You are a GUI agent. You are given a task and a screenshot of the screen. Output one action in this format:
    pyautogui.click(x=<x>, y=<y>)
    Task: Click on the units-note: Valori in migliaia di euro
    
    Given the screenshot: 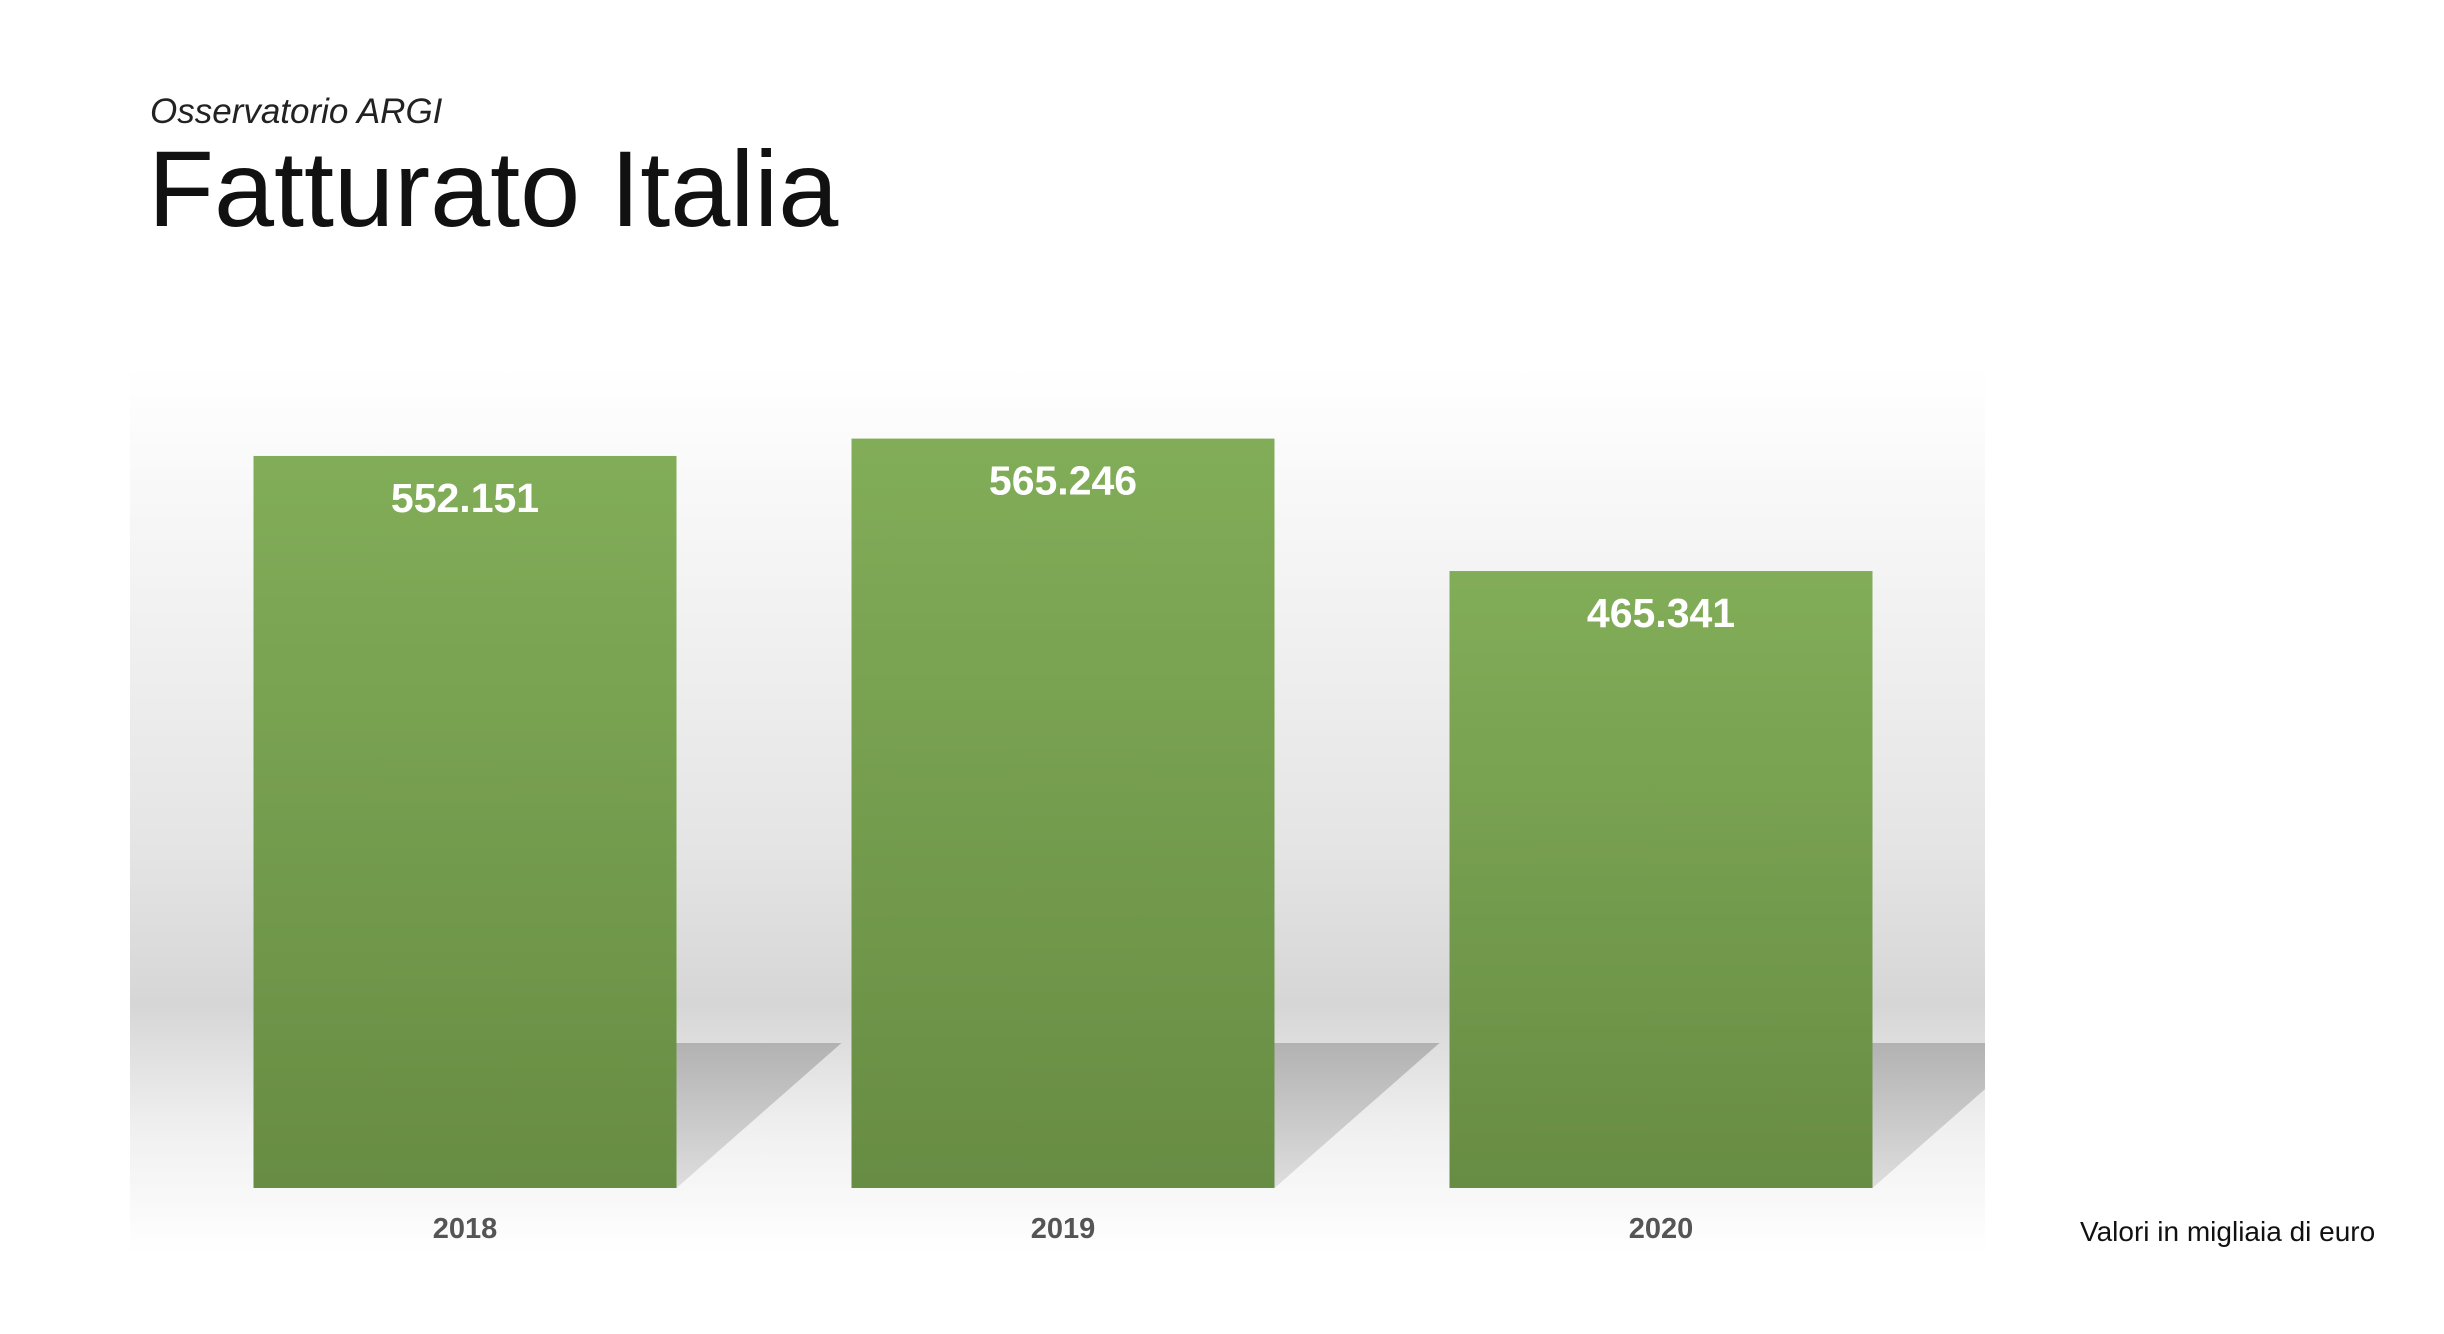 What is the action you would take?
    pyautogui.click(x=2228, y=1231)
    